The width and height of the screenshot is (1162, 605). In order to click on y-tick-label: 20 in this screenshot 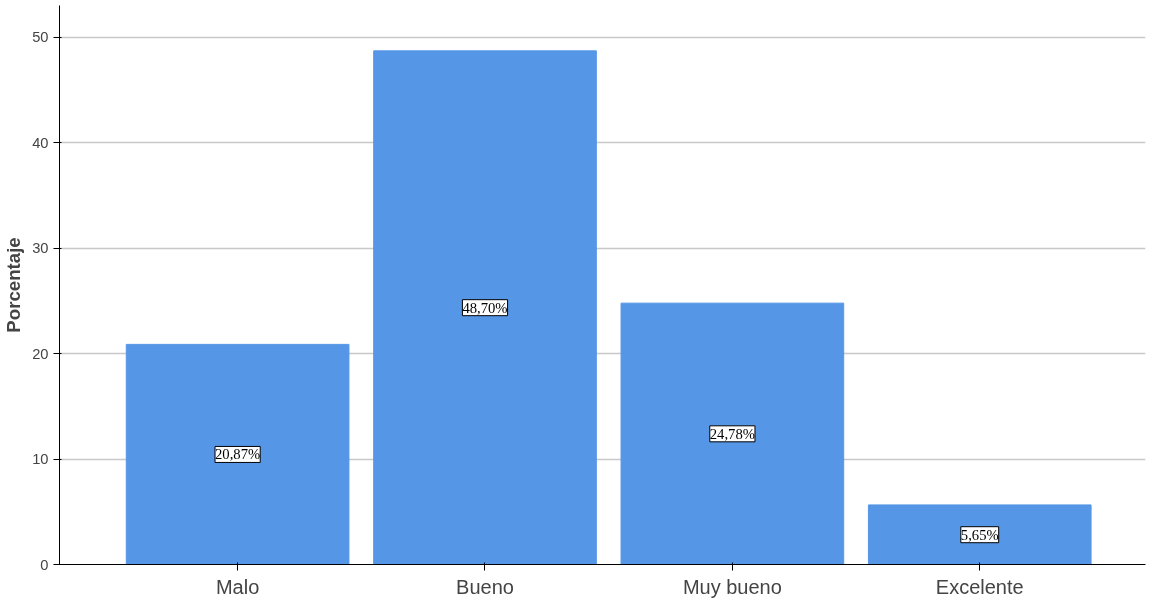, I will do `click(40, 353)`.